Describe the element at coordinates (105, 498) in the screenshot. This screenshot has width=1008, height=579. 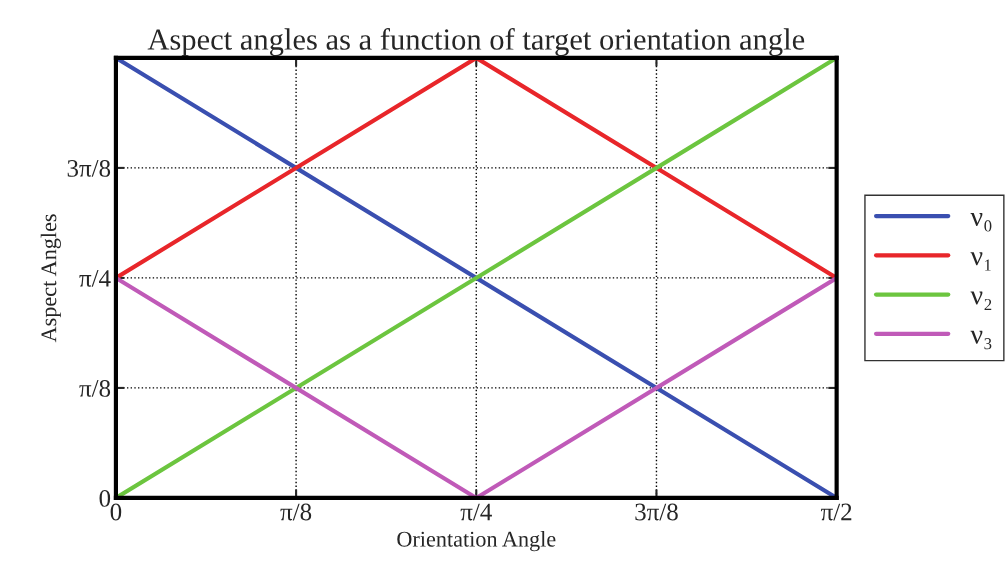
I see `y-tick-label: 0` at that location.